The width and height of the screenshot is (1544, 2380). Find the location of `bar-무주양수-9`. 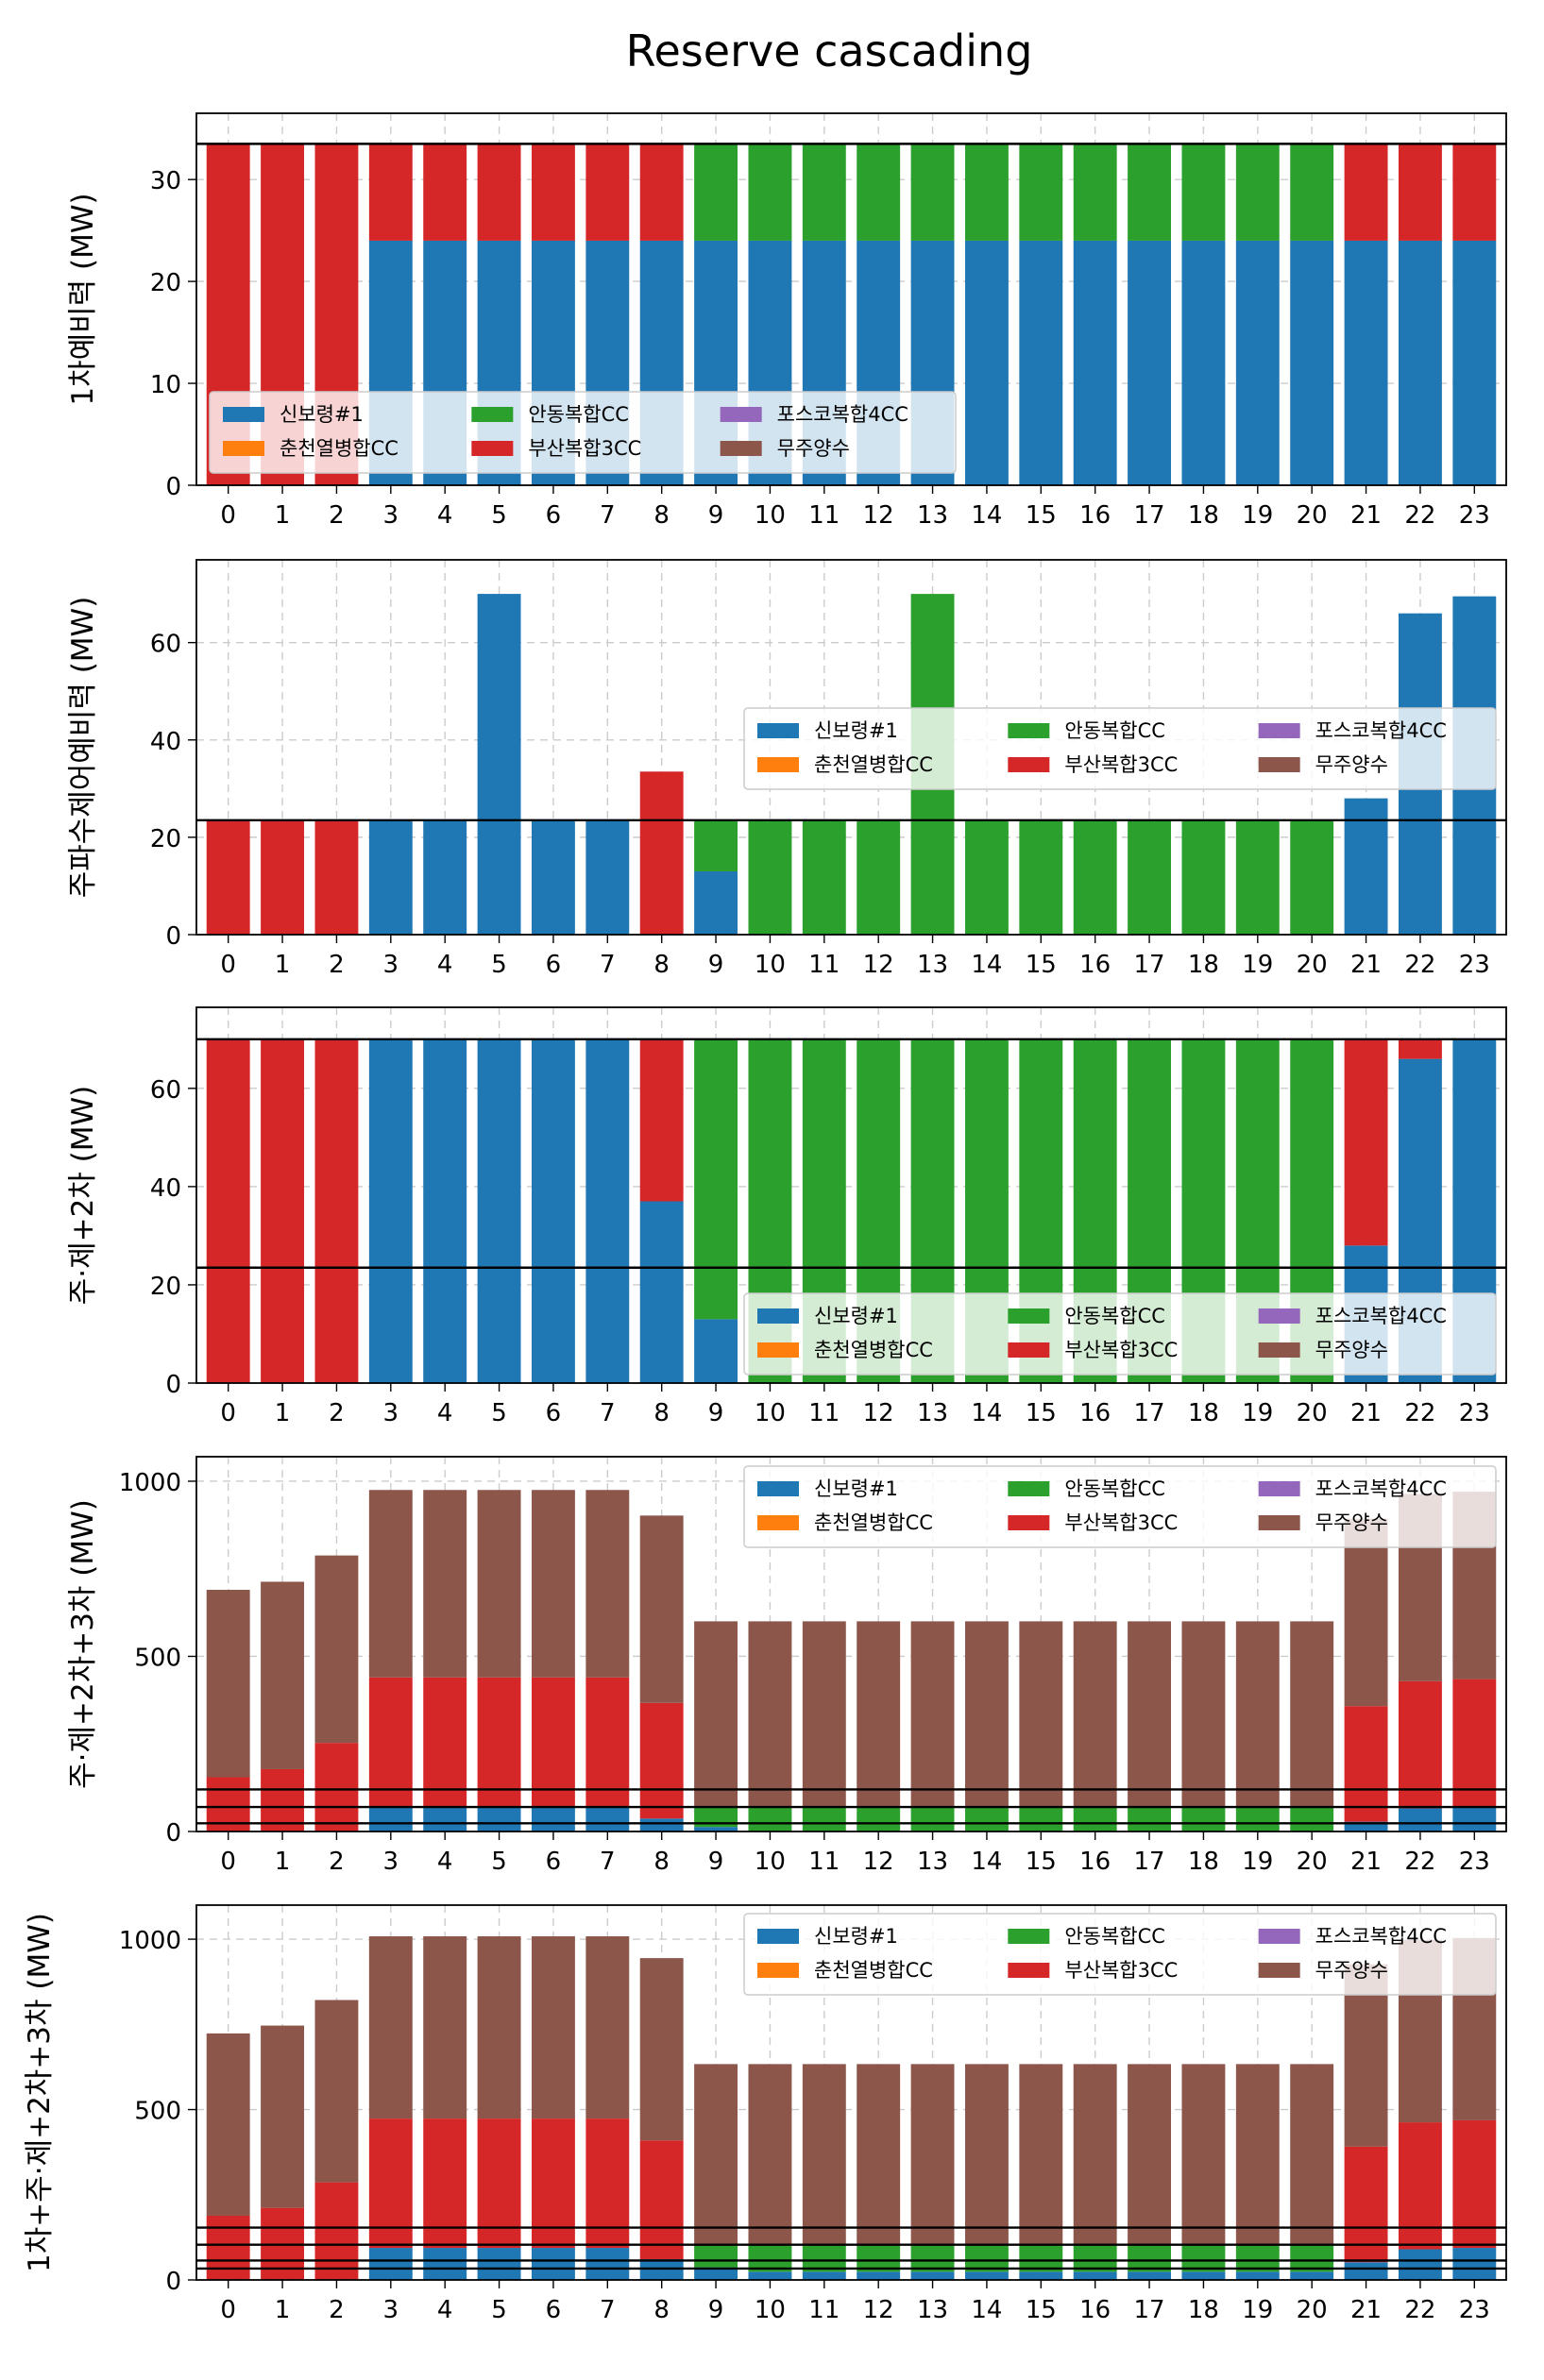

bar-무주양수-9 is located at coordinates (716, 2154).